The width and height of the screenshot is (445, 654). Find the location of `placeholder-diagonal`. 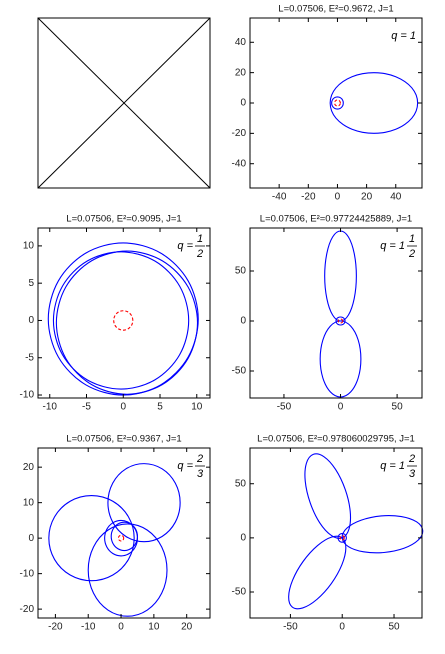

placeholder-diagonal is located at coordinates (124, 103).